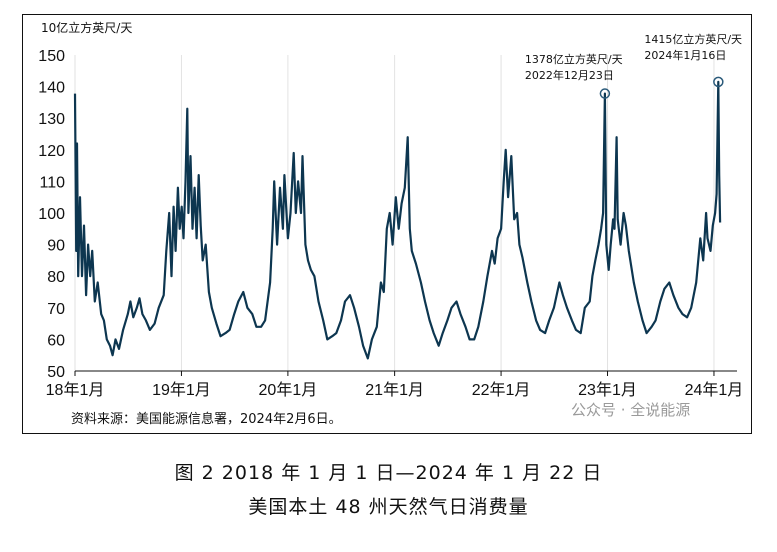  What do you see at coordinates (714, 390) in the screenshot?
I see `x-tick-label: 24年1月` at bounding box center [714, 390].